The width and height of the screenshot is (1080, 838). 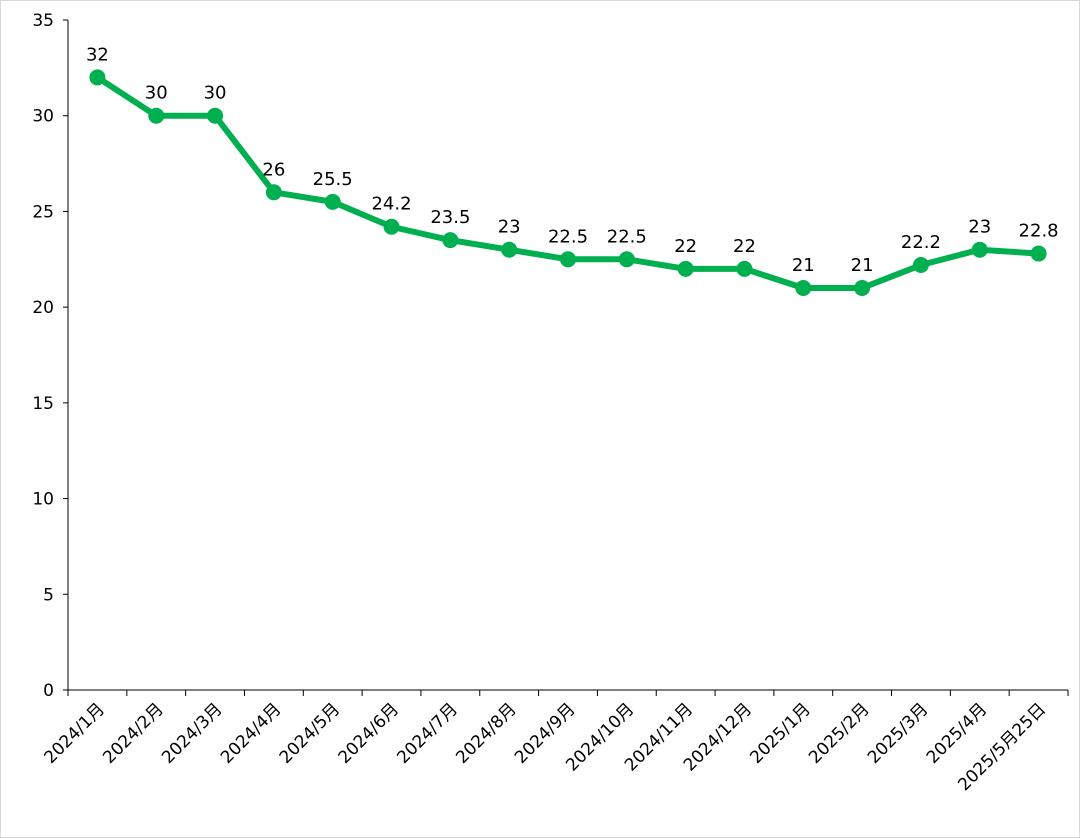 What do you see at coordinates (43, 212) in the screenshot?
I see `y-tick-label: 25` at bounding box center [43, 212].